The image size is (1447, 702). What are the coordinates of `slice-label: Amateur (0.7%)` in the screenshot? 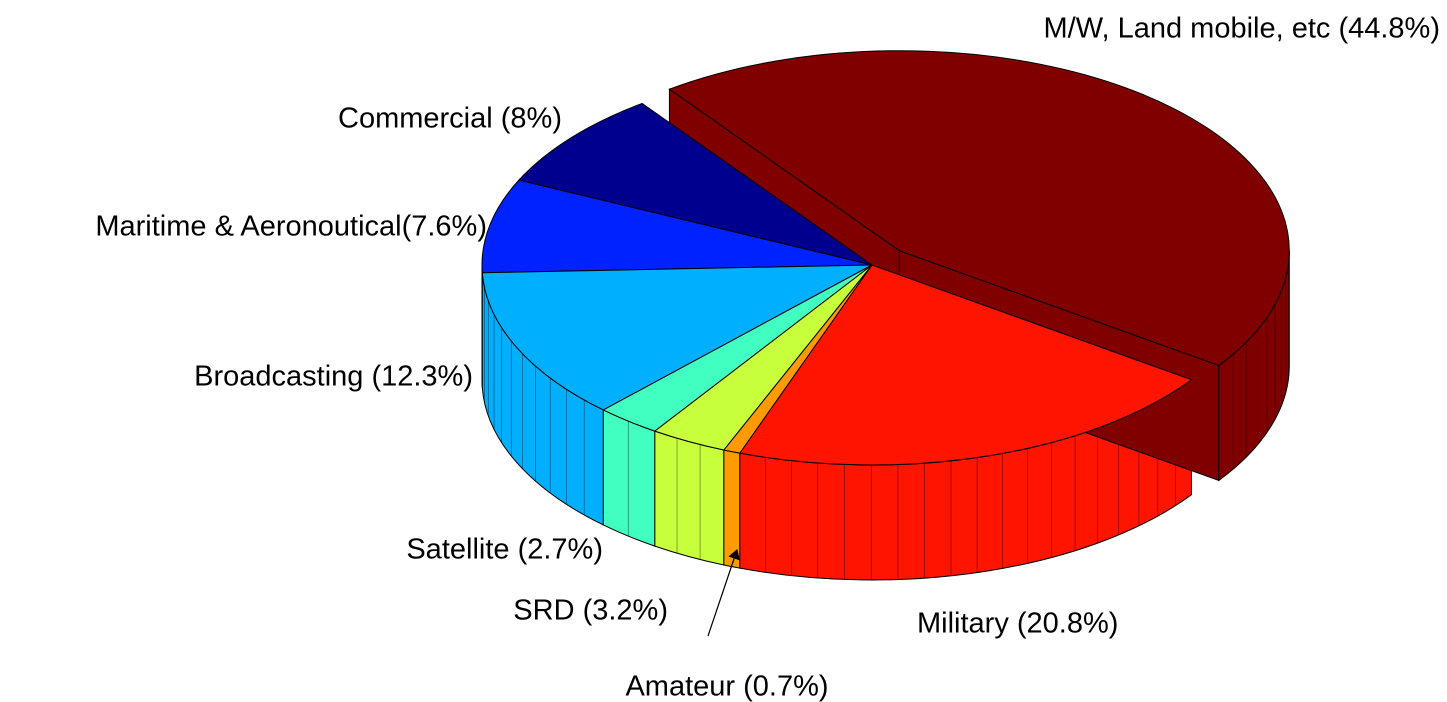 It's located at (726, 686).